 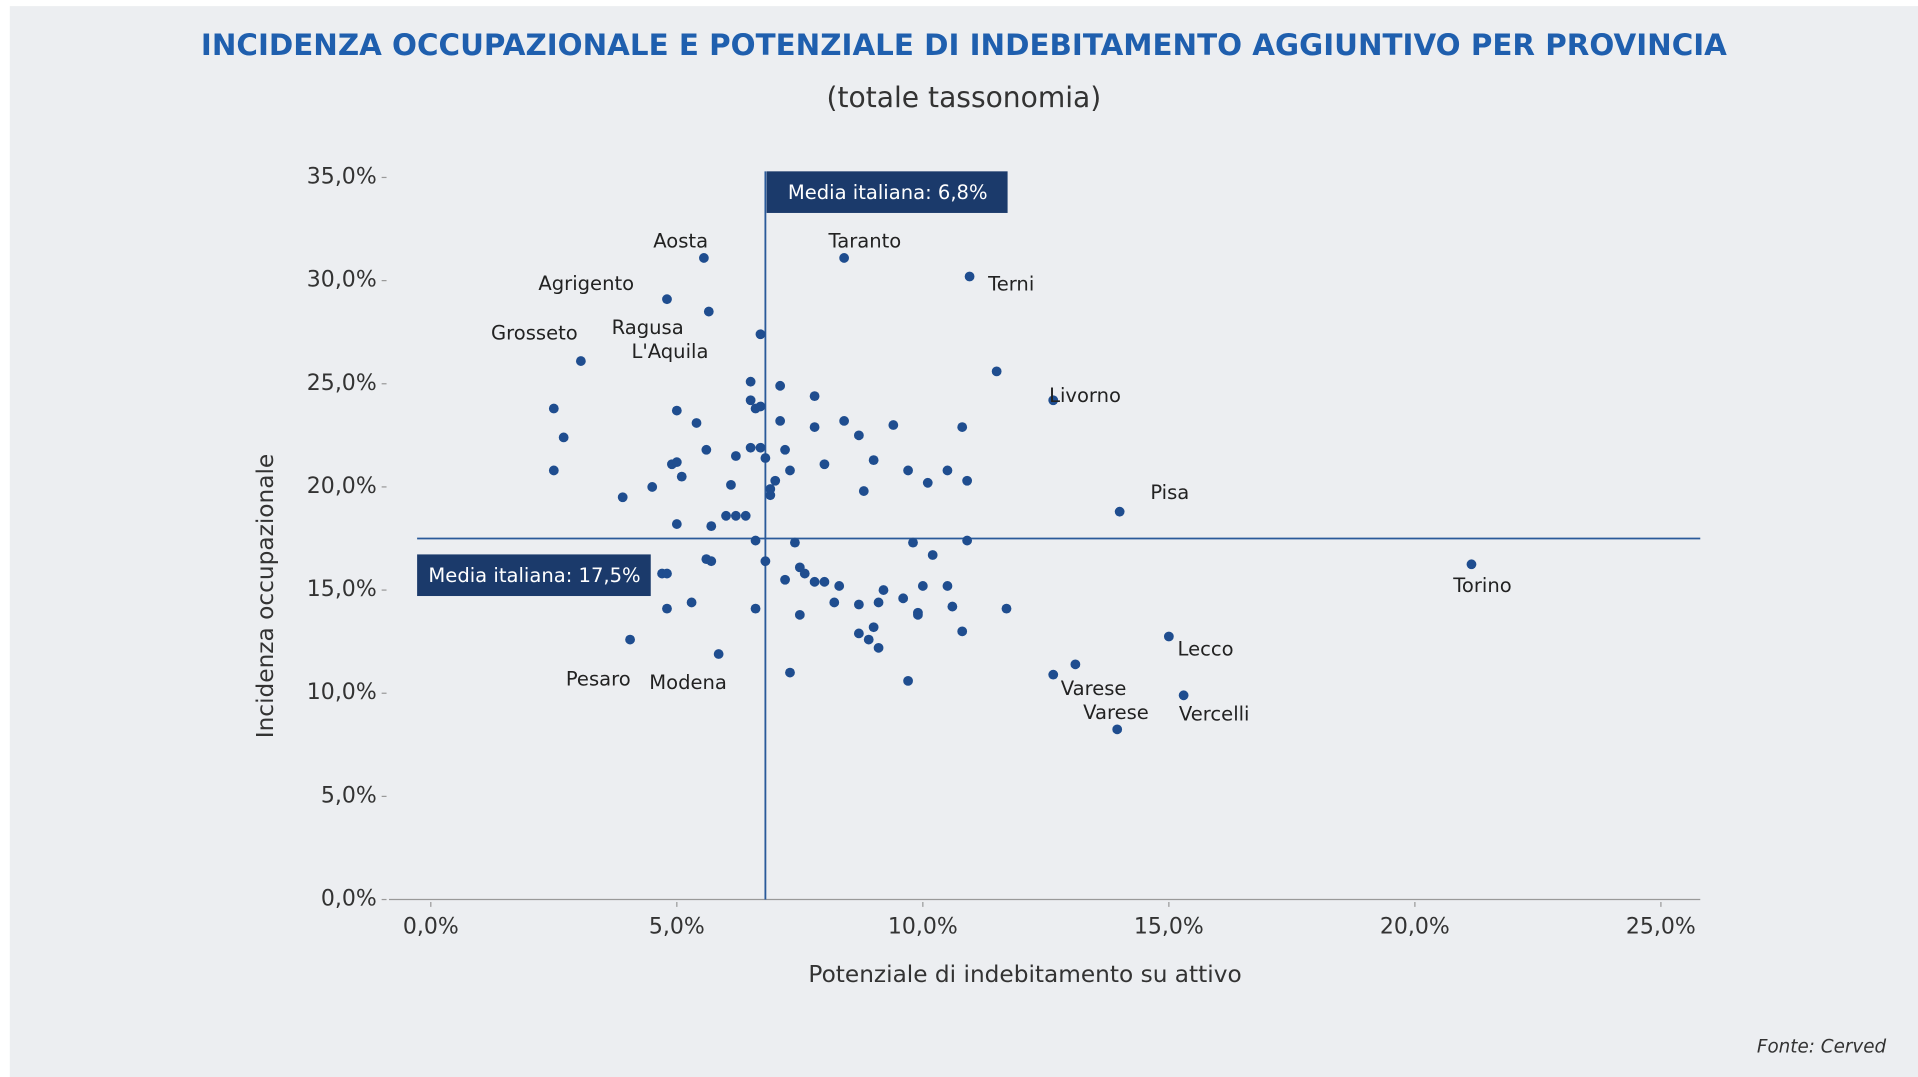 I want to click on y-axis-label: Incidenza occupazionale, so click(x=265, y=596).